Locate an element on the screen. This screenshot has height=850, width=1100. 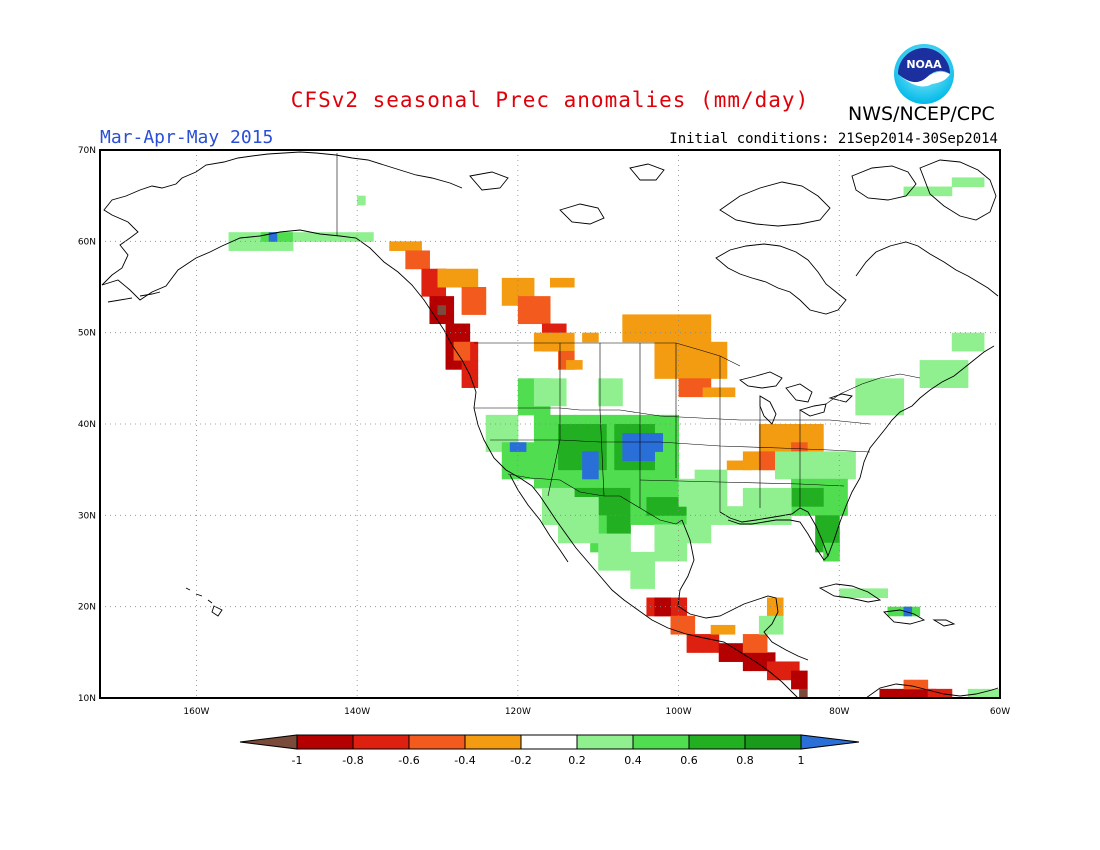
logo-text: NOAA is located at coordinates (924, 64).